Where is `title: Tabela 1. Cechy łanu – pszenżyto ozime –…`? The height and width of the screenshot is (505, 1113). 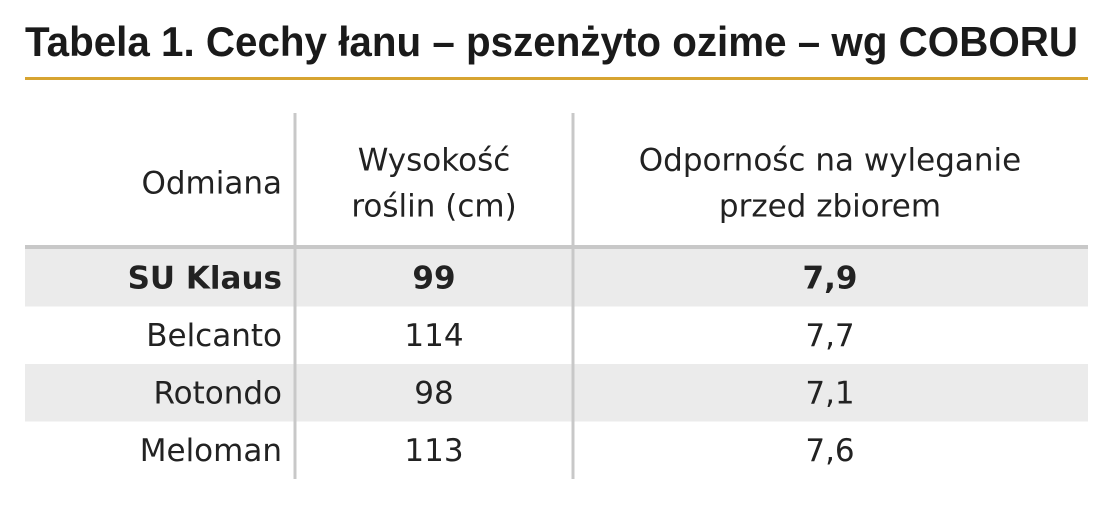 title: Tabela 1. Cechy łanu – pszenżyto ozime –… is located at coordinates (551, 41).